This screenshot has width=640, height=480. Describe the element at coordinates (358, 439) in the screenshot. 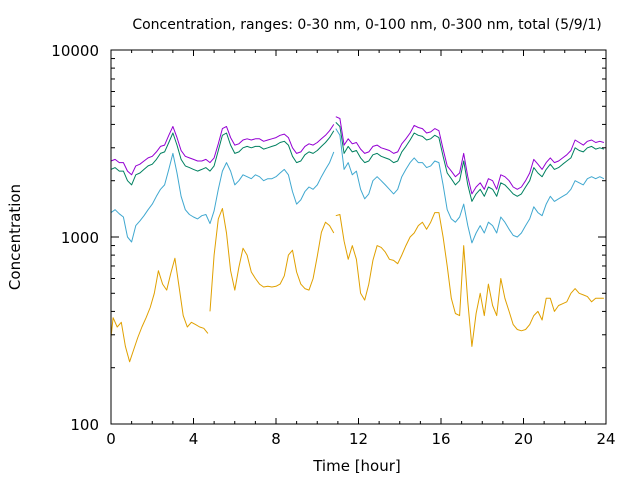

I see `x-tick-label-12: 12` at that location.